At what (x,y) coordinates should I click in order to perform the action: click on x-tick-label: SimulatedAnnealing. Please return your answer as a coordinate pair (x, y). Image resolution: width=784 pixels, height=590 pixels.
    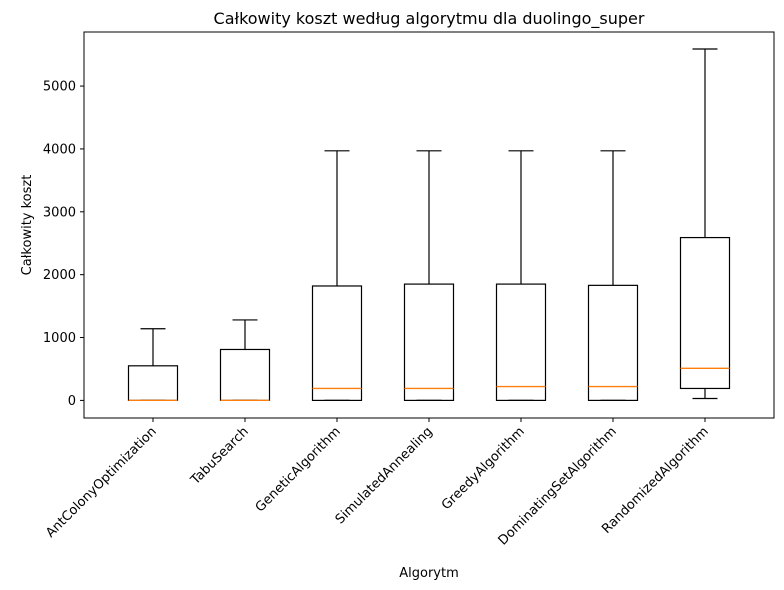
    Looking at the image, I should click on (384, 475).